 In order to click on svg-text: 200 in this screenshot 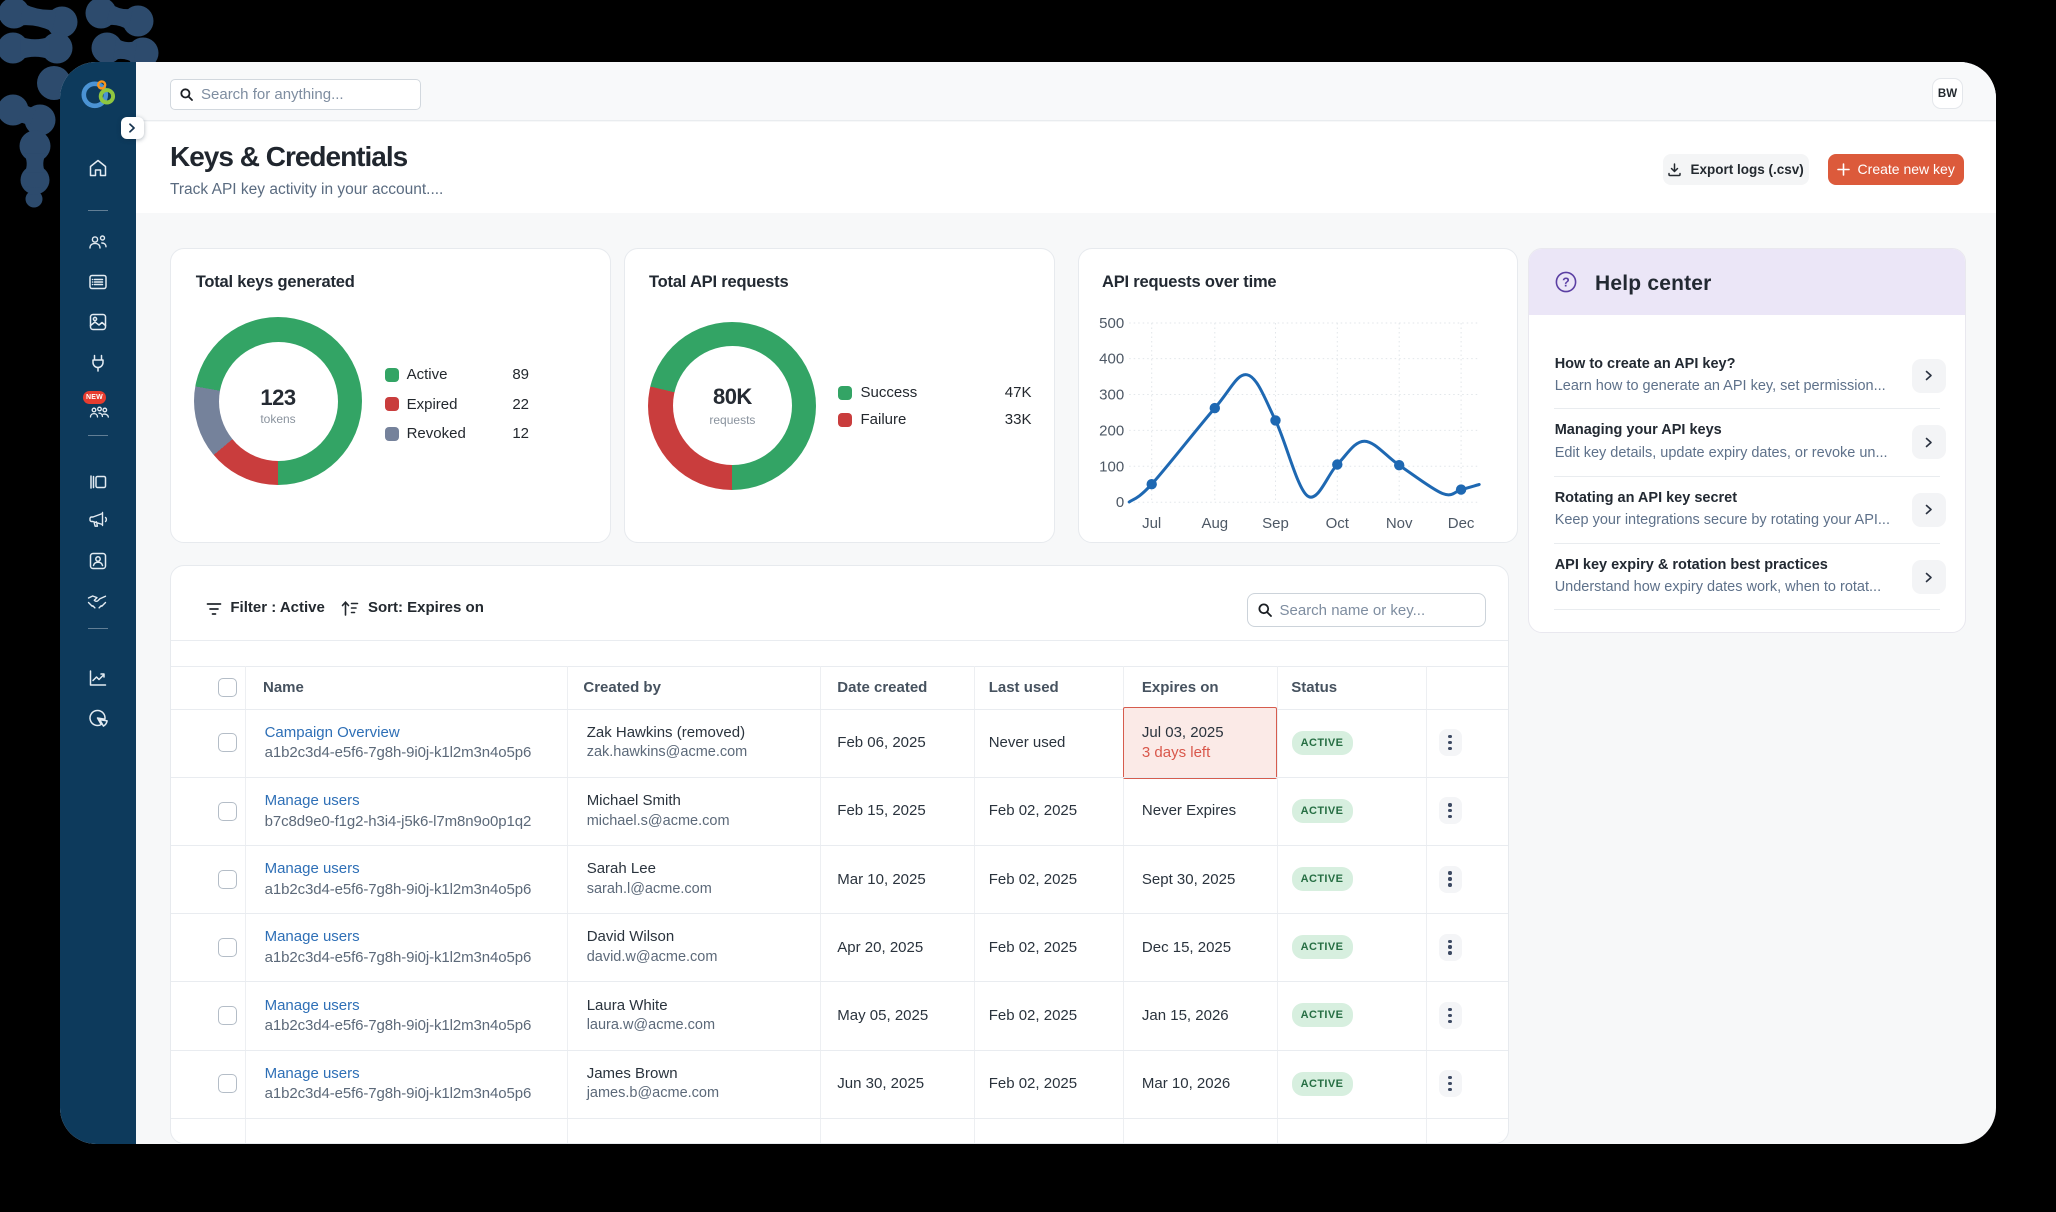, I will do `click(1111, 430)`.